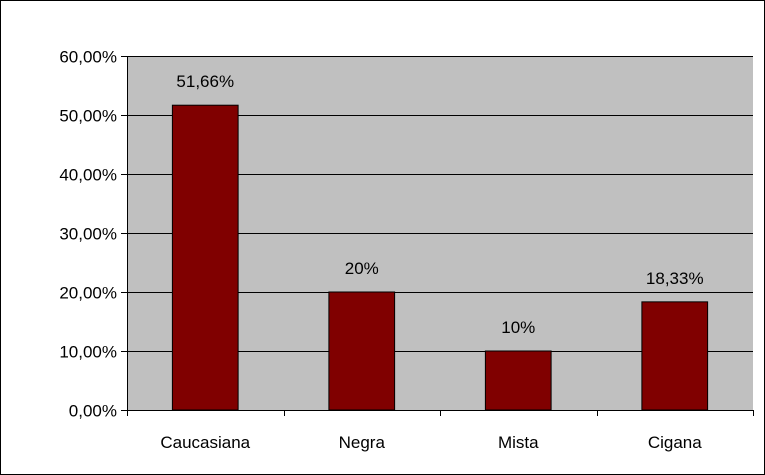  I want to click on y-tick-label: 30,00%, so click(88, 234).